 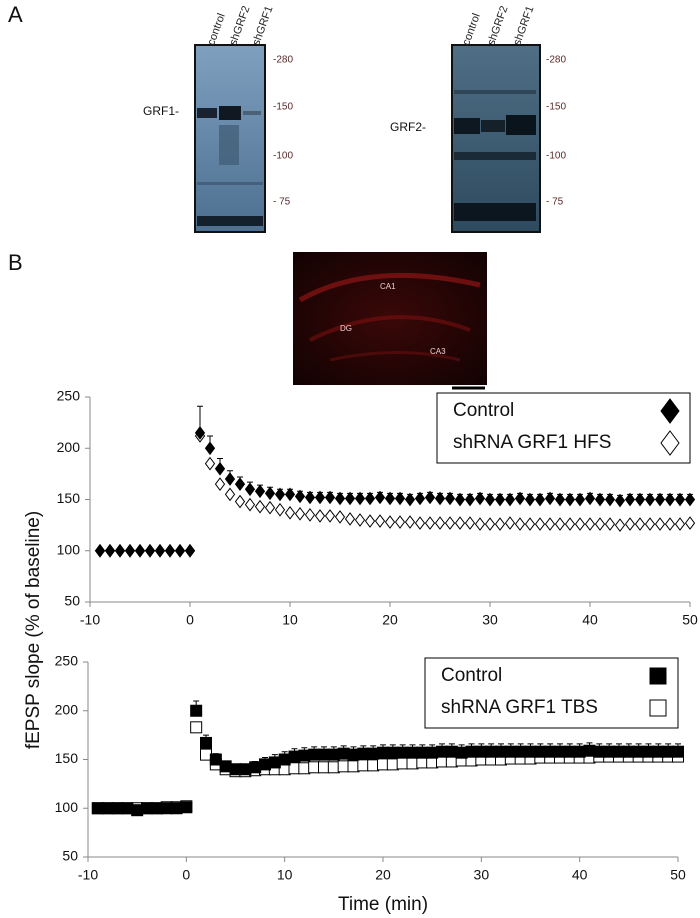 What do you see at coordinates (390, 321) in the screenshot?
I see `micrograph` at bounding box center [390, 321].